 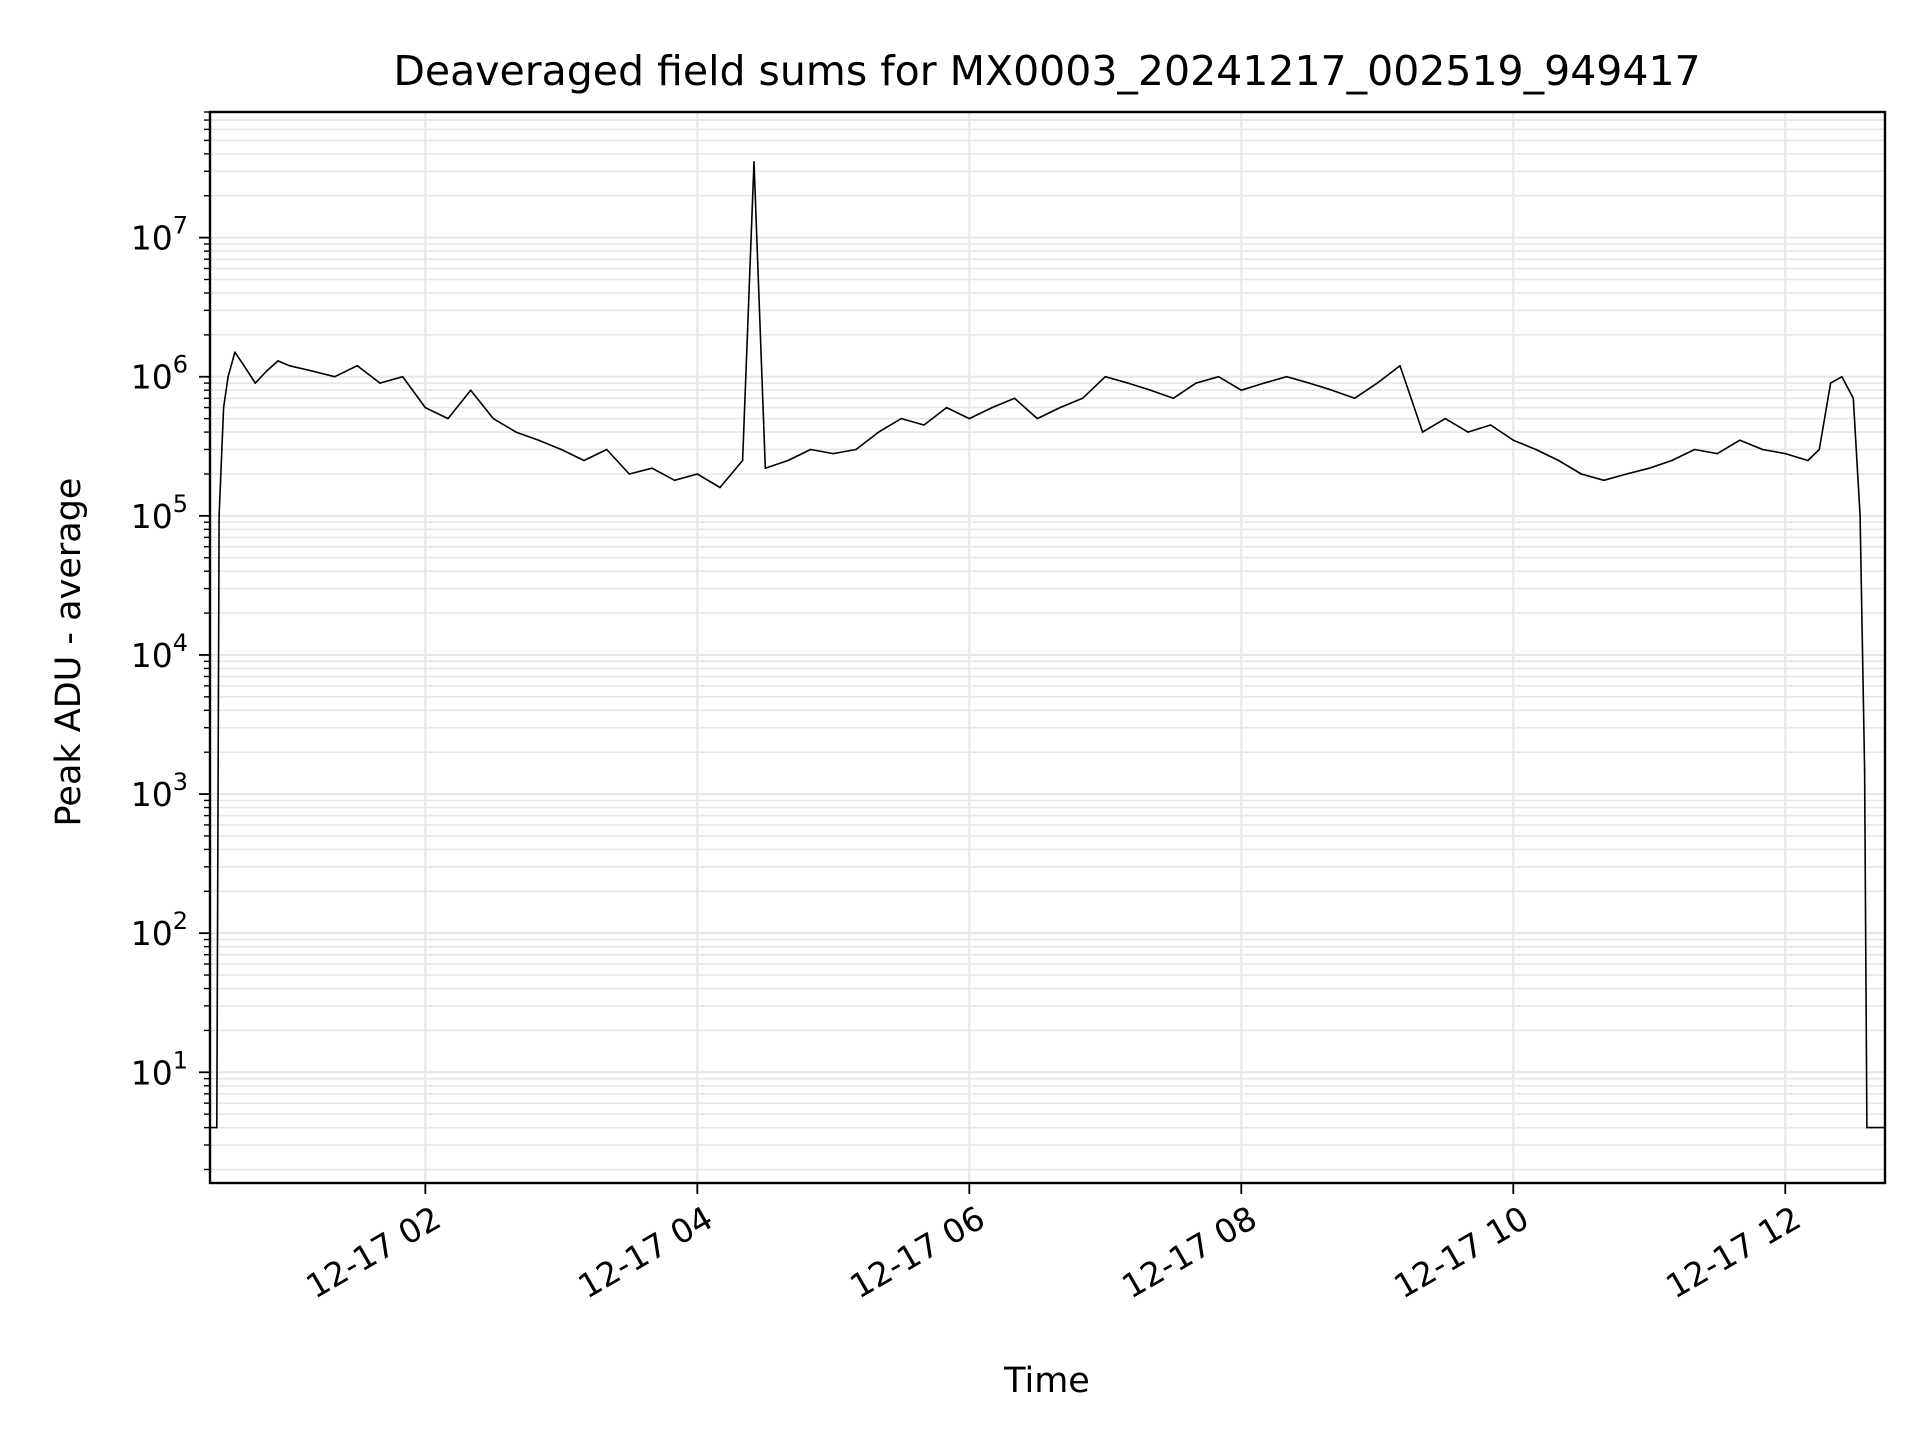 I want to click on y-tick-label: 10⁶, so click(x=159, y=374).